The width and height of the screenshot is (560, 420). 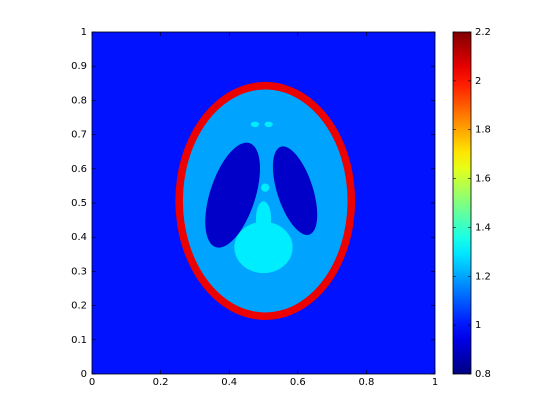 What do you see at coordinates (79, 203) in the screenshot?
I see `y-tick-label: 0.5` at bounding box center [79, 203].